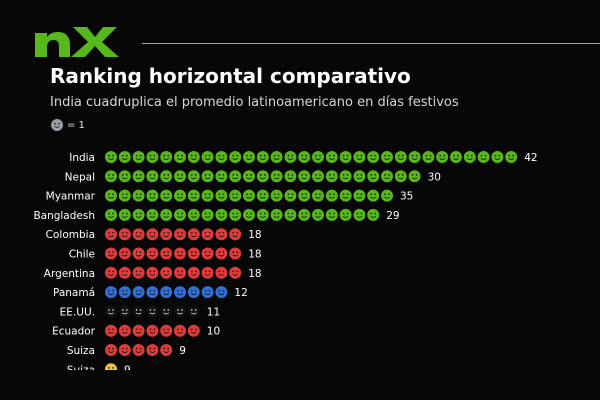  Describe the element at coordinates (77, 312) in the screenshot. I see `category-label: EE.UU.` at that location.